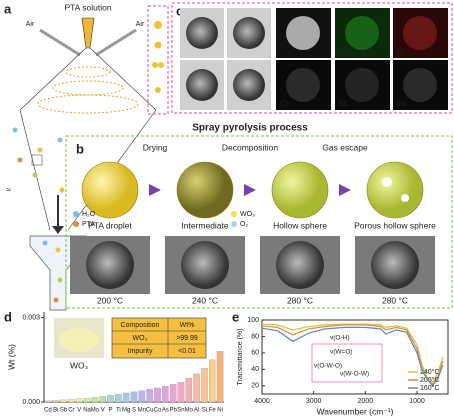  I want to click on label: 280 °C, so click(300, 300).